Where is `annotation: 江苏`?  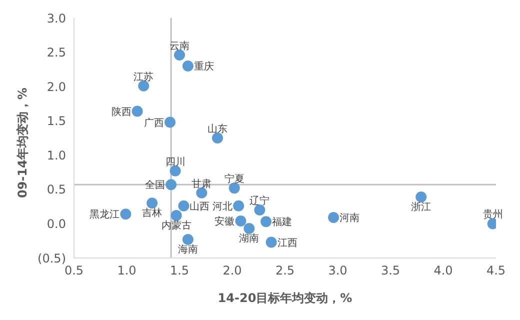 annotation: 江苏 is located at coordinates (144, 76).